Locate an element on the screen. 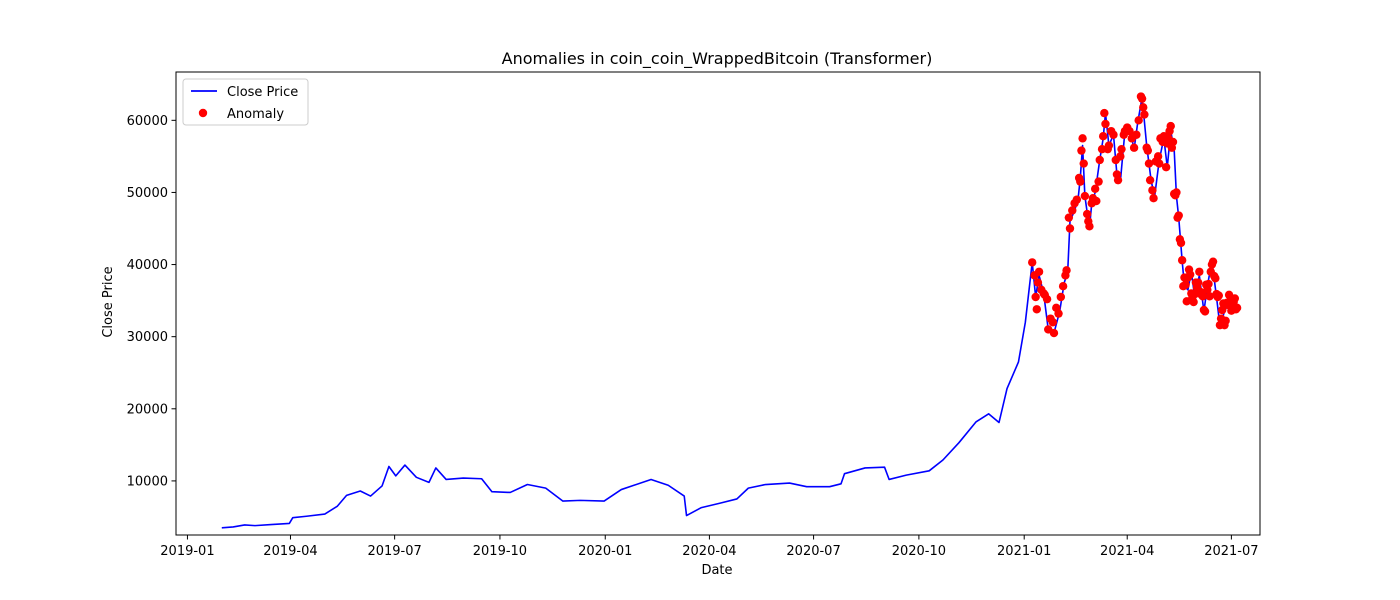 The image size is (1400, 600). x-tick-label: 2019-04 is located at coordinates (290, 551).